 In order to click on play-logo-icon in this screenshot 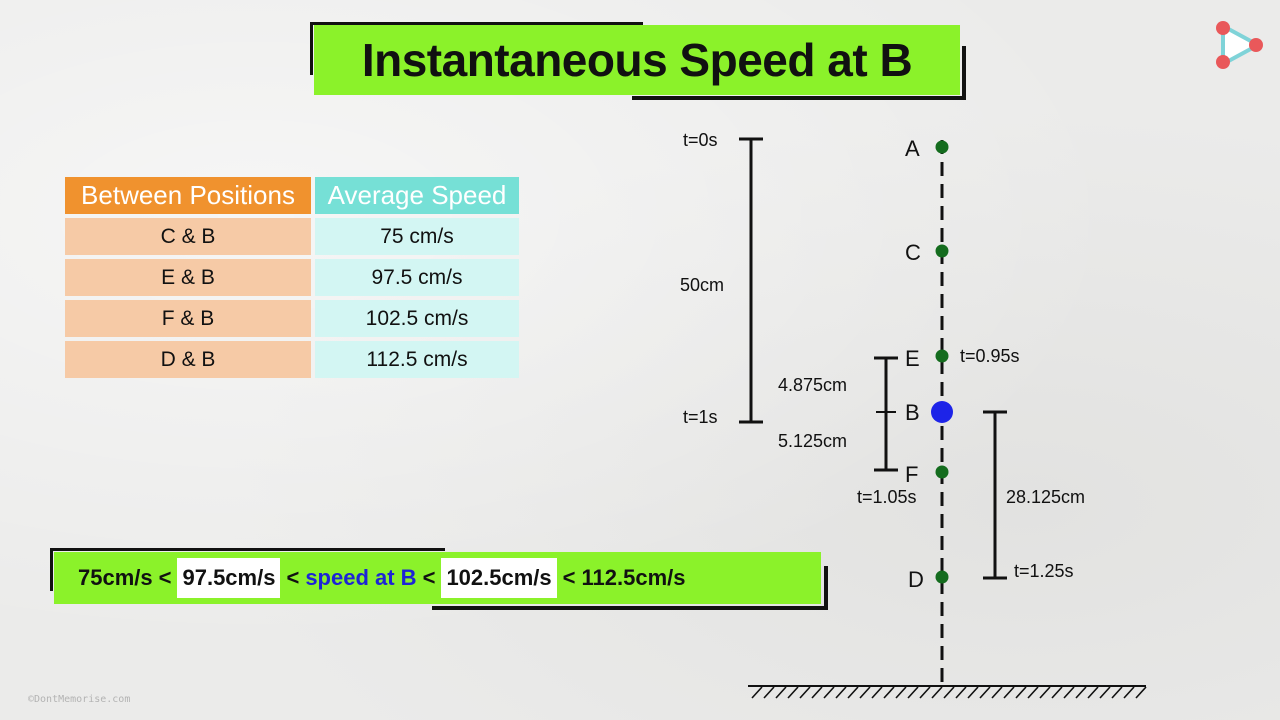, I will do `click(1239, 45)`.